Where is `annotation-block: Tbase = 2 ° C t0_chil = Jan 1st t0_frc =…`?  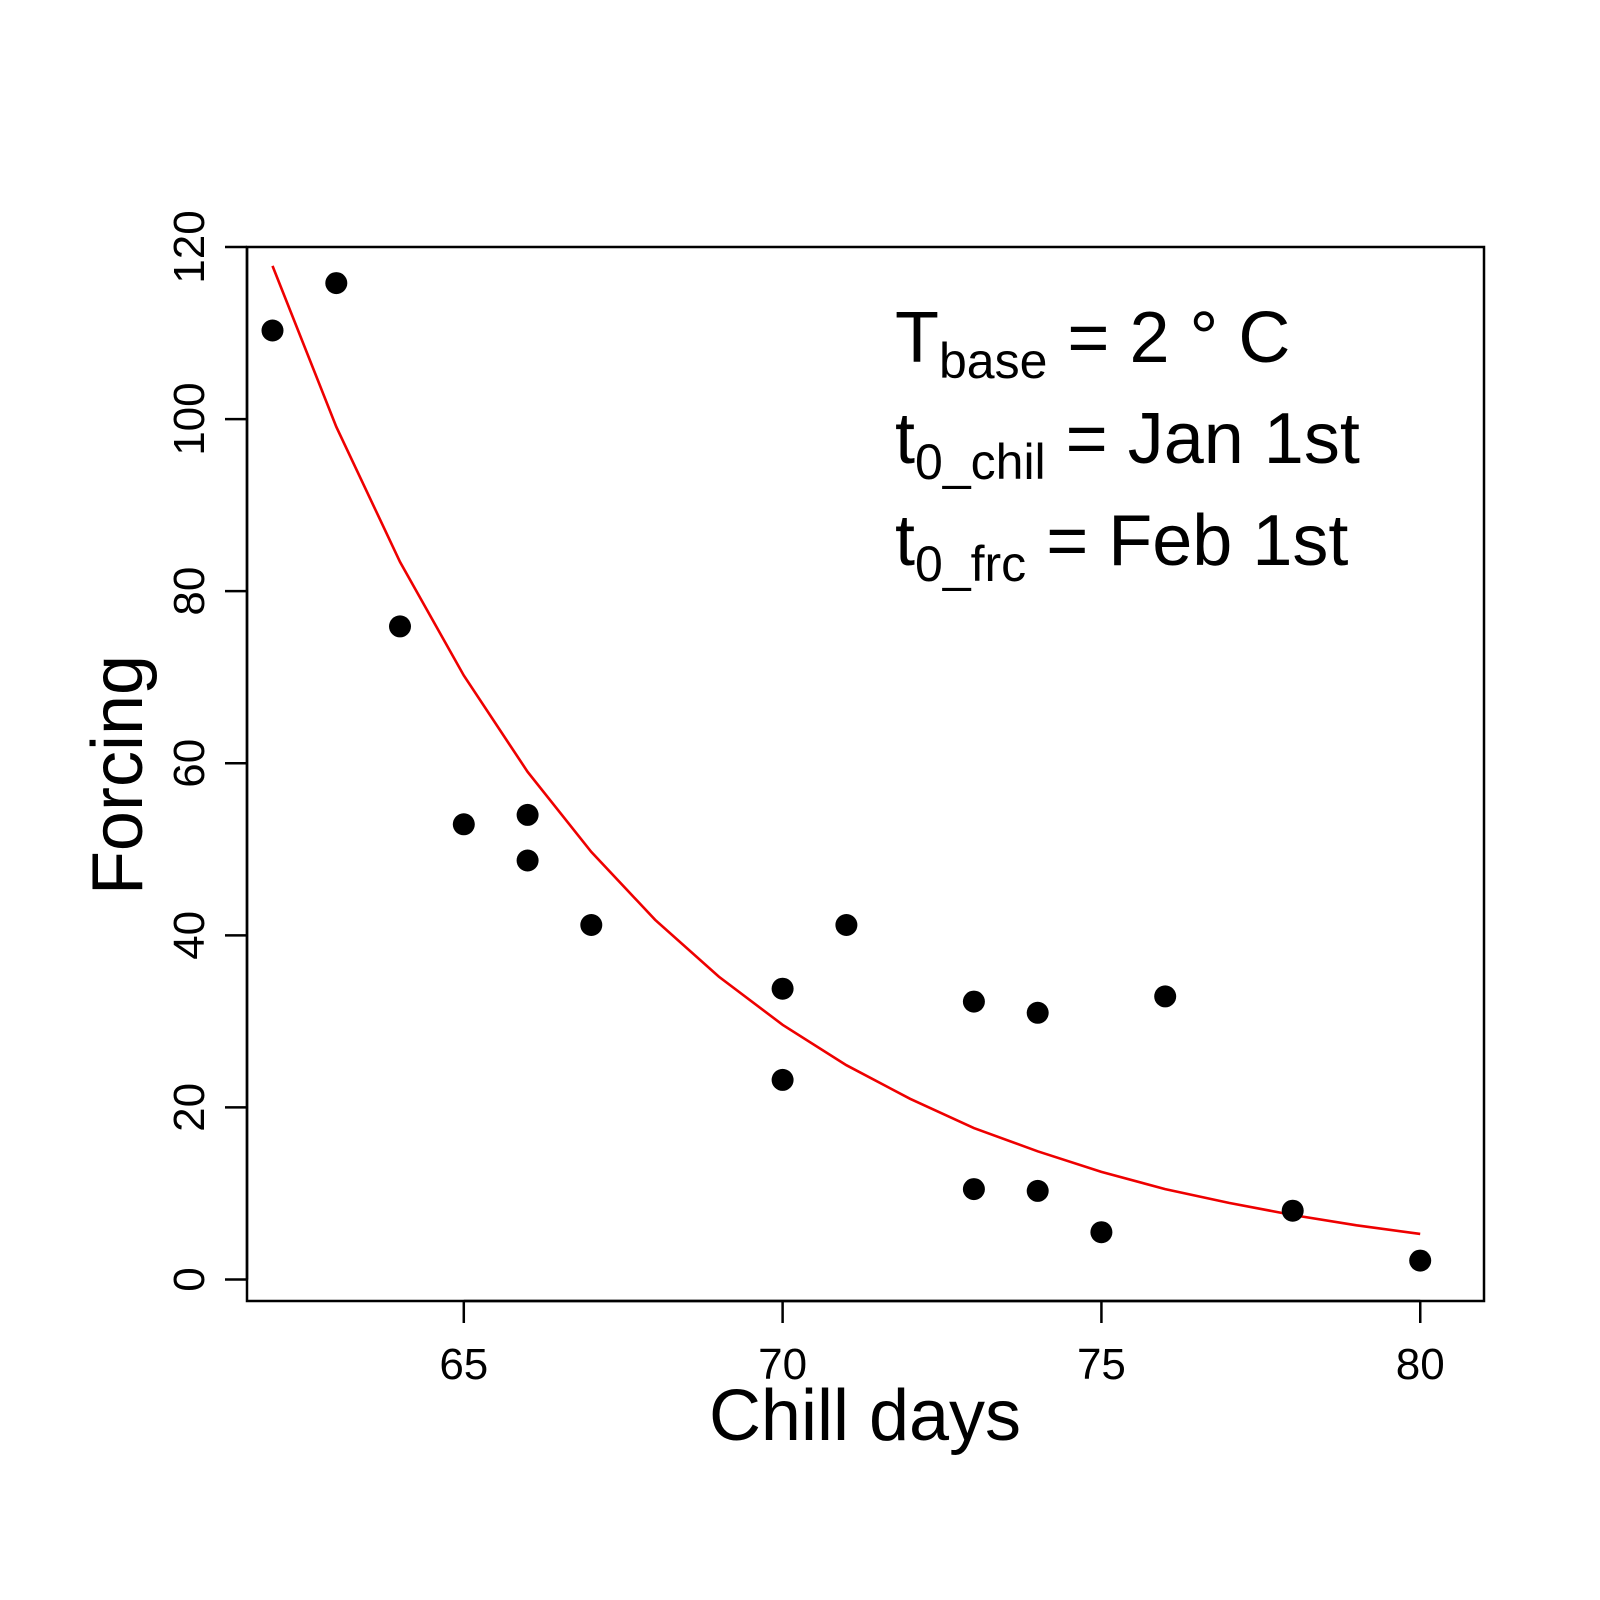
annotation-block: Tbase = 2 ° C t0_chil = Jan 1st t0_frc =… is located at coordinates (1127, 445).